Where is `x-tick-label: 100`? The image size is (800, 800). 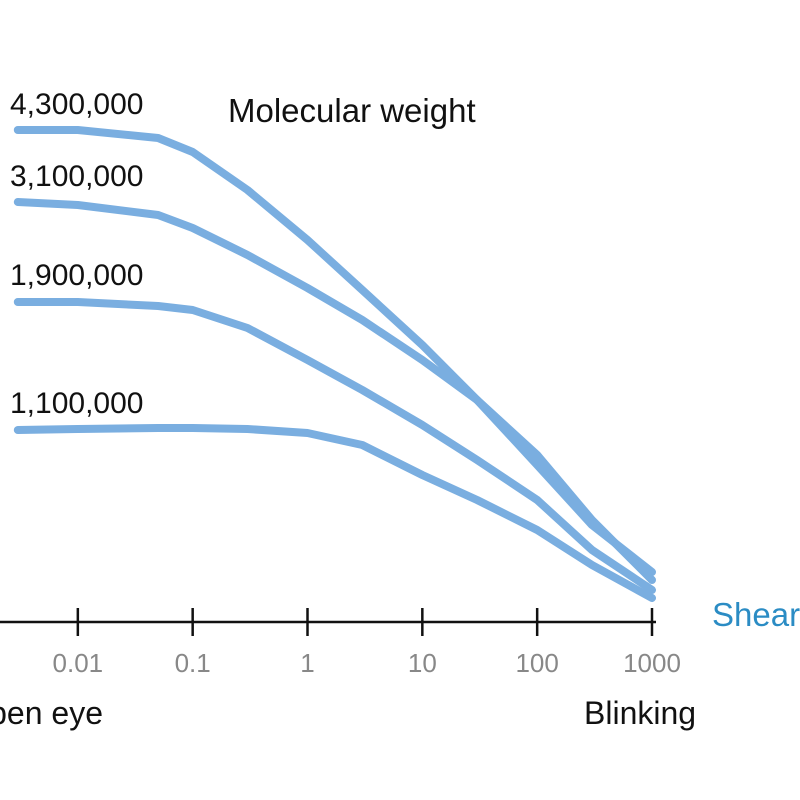 x-tick-label: 100 is located at coordinates (536, 663).